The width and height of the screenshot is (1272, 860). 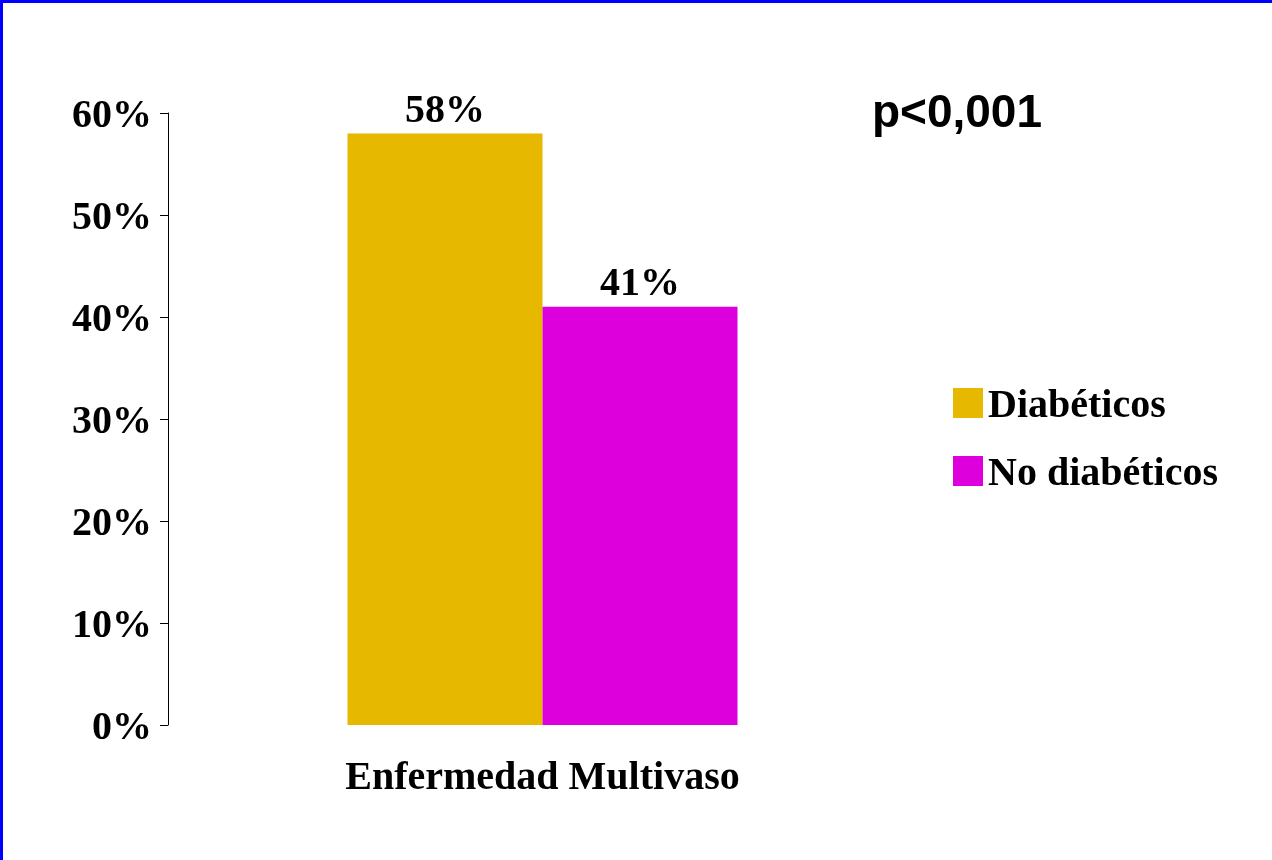 I want to click on y-tick-label: 0%, so click(x=122, y=725).